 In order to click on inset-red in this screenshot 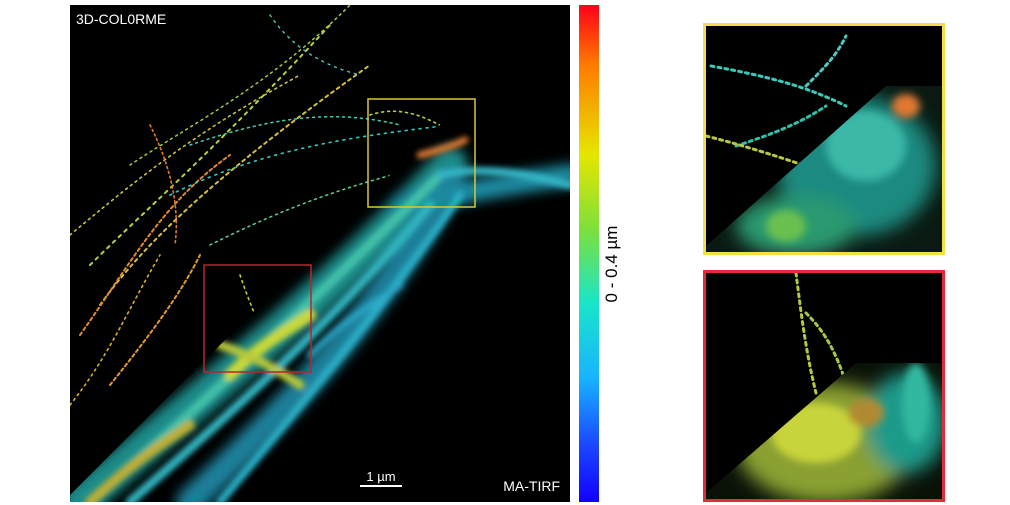, I will do `click(824, 386)`.